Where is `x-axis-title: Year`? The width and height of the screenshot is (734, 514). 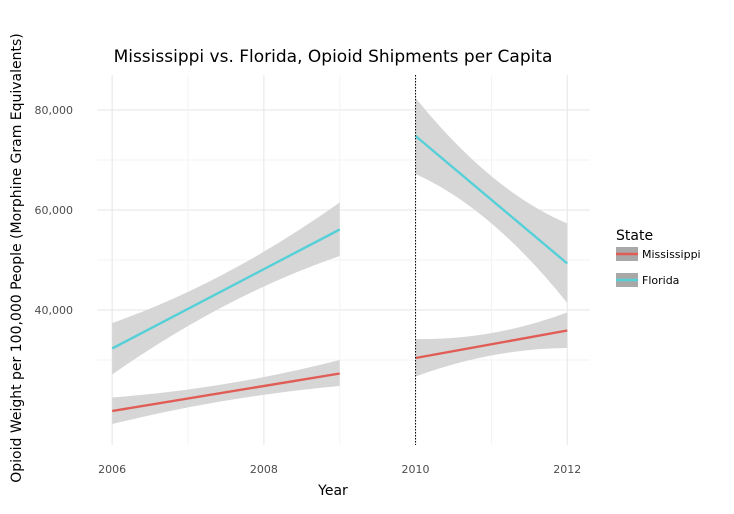 x-axis-title: Year is located at coordinates (332, 491).